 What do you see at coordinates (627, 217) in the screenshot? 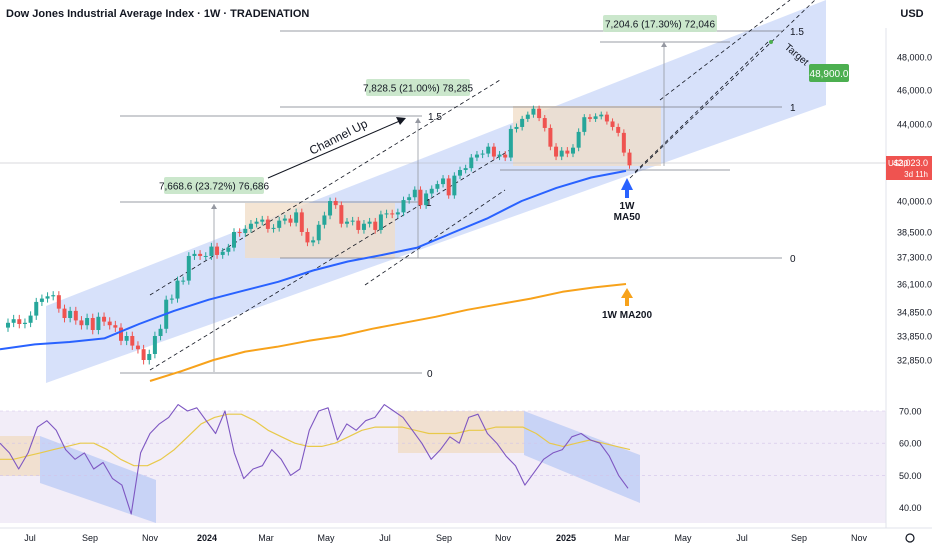
I see `ma50-label-line2: MA50` at bounding box center [627, 217].